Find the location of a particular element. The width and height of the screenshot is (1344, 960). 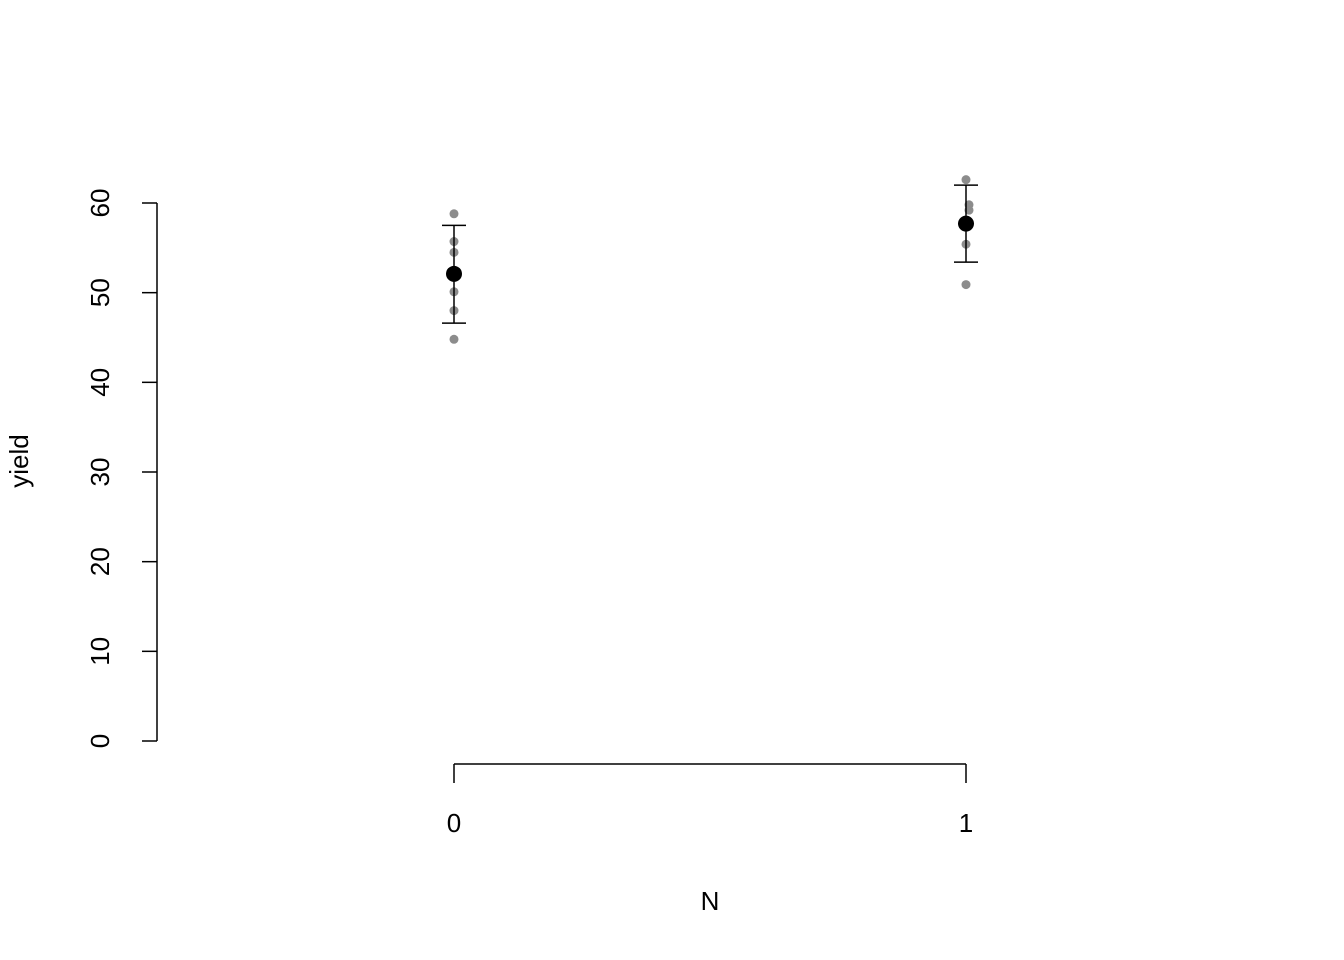

y-tick-label-10: 10 is located at coordinates (100, 651).